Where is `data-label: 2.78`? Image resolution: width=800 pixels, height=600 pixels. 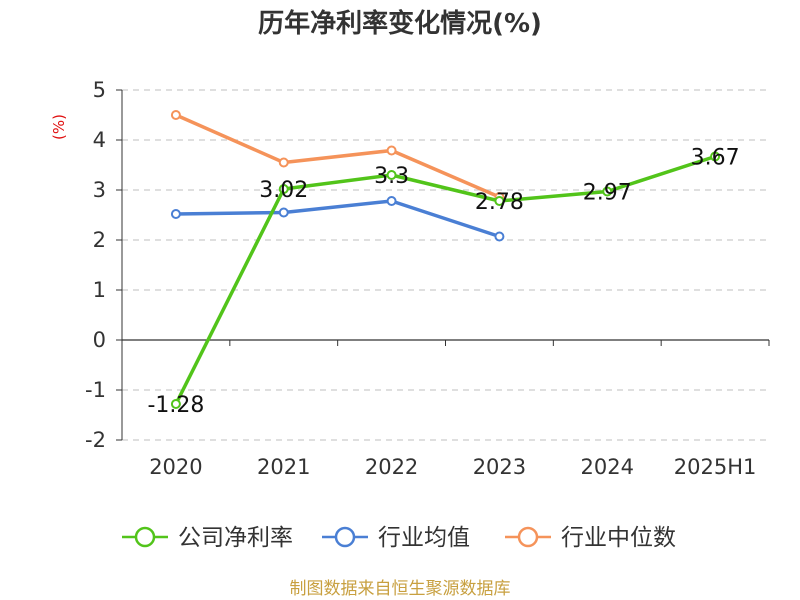
data-label: 2.78 is located at coordinates (499, 202).